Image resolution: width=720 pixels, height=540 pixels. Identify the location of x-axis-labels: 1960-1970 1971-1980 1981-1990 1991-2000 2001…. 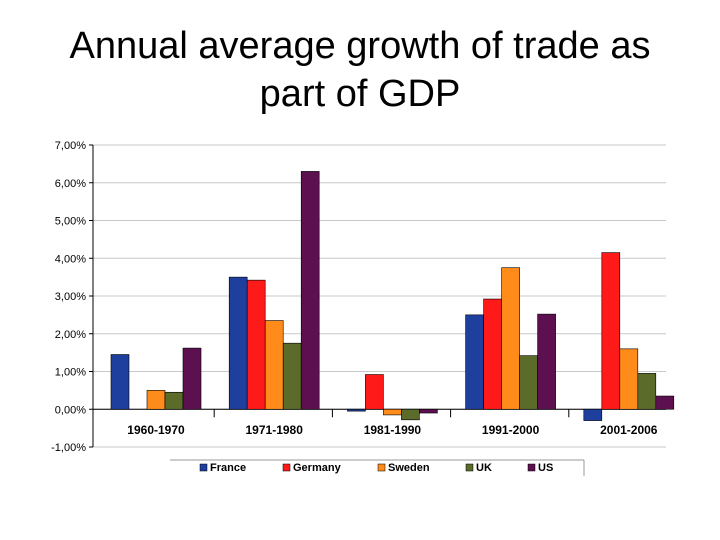
(392, 430).